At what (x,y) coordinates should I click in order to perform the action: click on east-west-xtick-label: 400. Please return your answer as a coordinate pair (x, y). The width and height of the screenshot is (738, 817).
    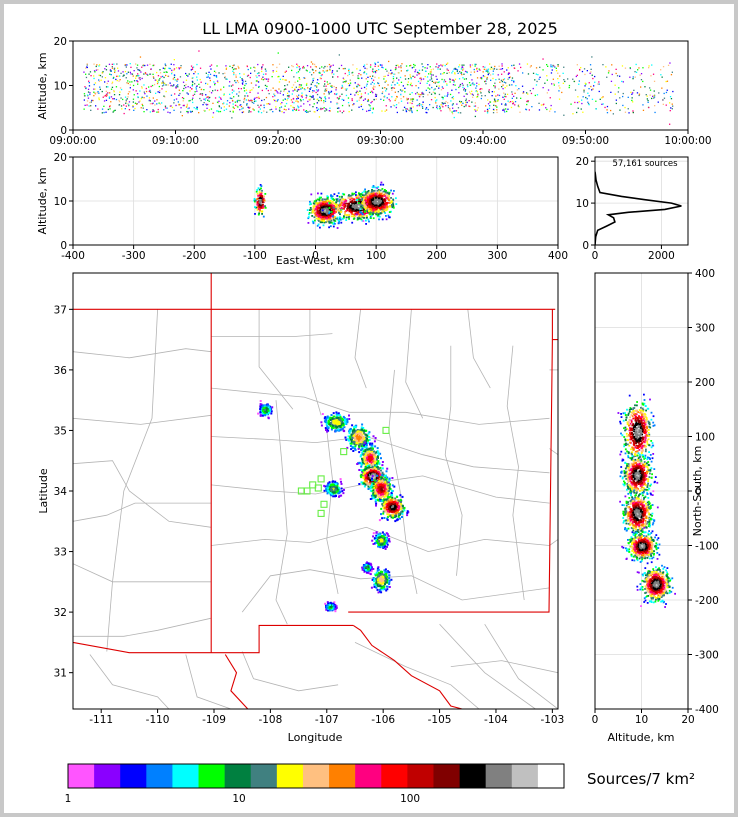
    Looking at the image, I should click on (558, 256).